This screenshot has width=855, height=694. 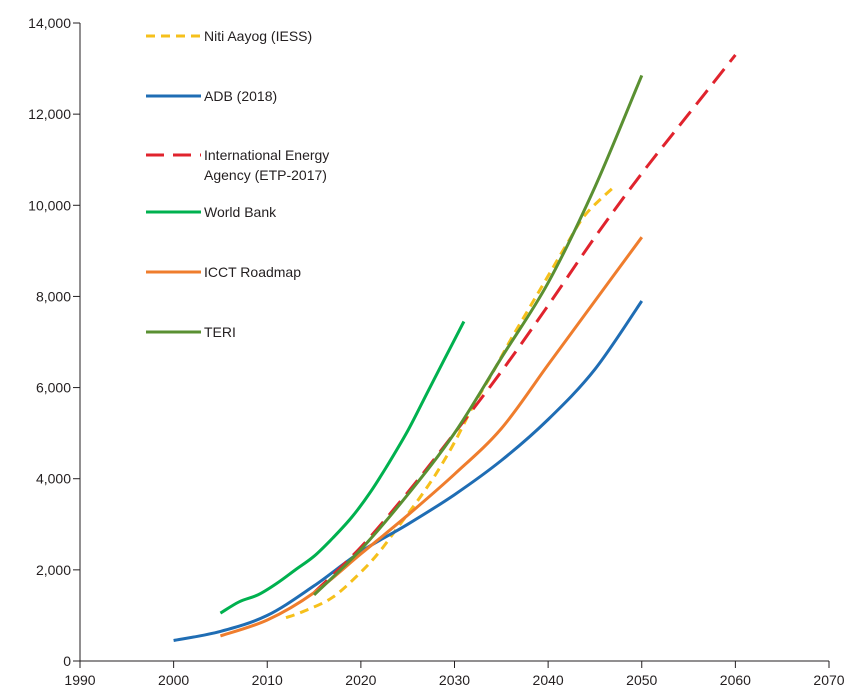 I want to click on y-tick-label: 0, so click(x=67, y=661).